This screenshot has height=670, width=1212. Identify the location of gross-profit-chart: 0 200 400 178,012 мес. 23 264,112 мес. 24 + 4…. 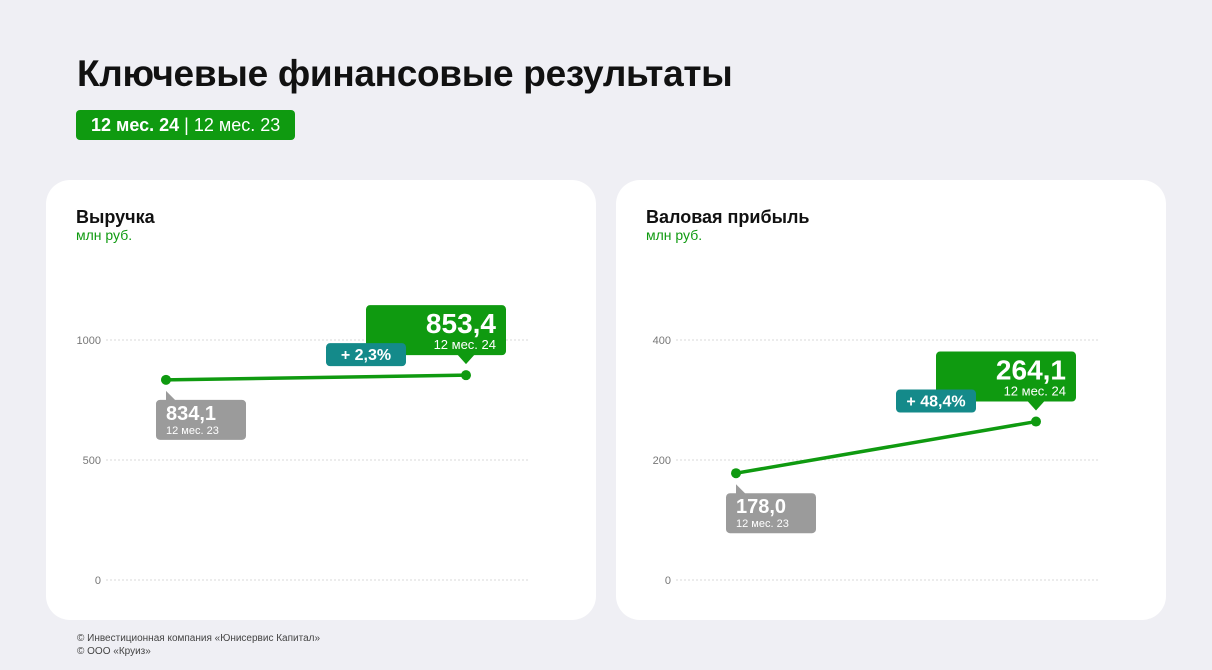
(875, 461).